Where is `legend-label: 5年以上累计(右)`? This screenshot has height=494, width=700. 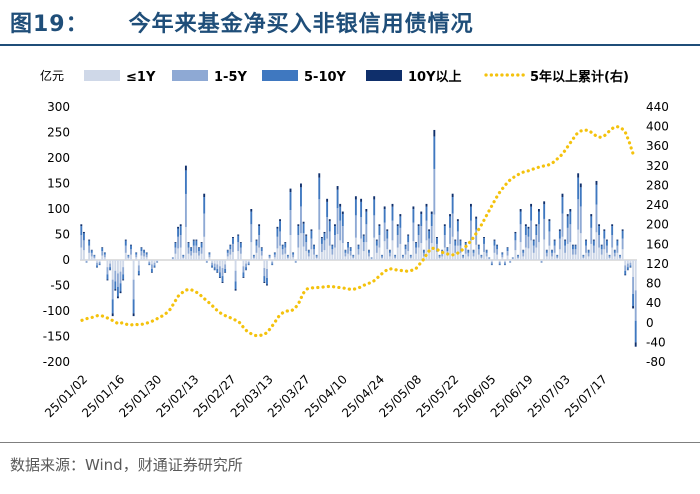
legend-label: 5年以上累计(右) is located at coordinates (579, 77).